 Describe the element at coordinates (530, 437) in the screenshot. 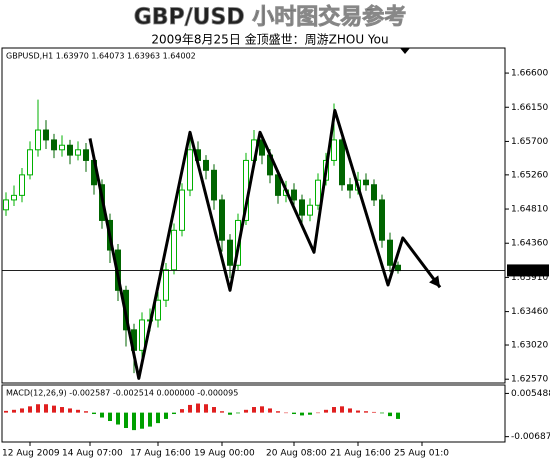

I see `y-tick-label: -0.00687` at that location.